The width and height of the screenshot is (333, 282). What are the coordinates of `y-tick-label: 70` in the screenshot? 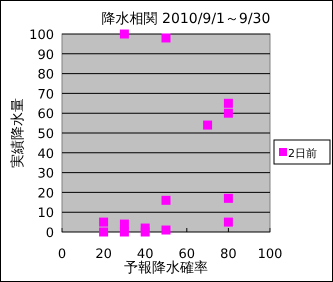 It's located at (45, 94).